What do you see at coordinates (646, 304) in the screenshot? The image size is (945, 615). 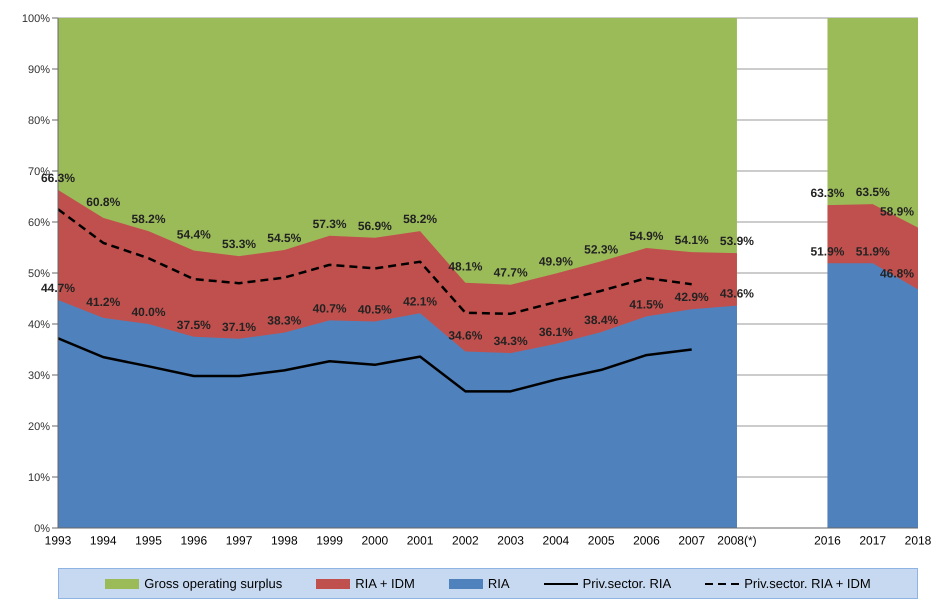 I see `data-label: 41.5%` at bounding box center [646, 304].